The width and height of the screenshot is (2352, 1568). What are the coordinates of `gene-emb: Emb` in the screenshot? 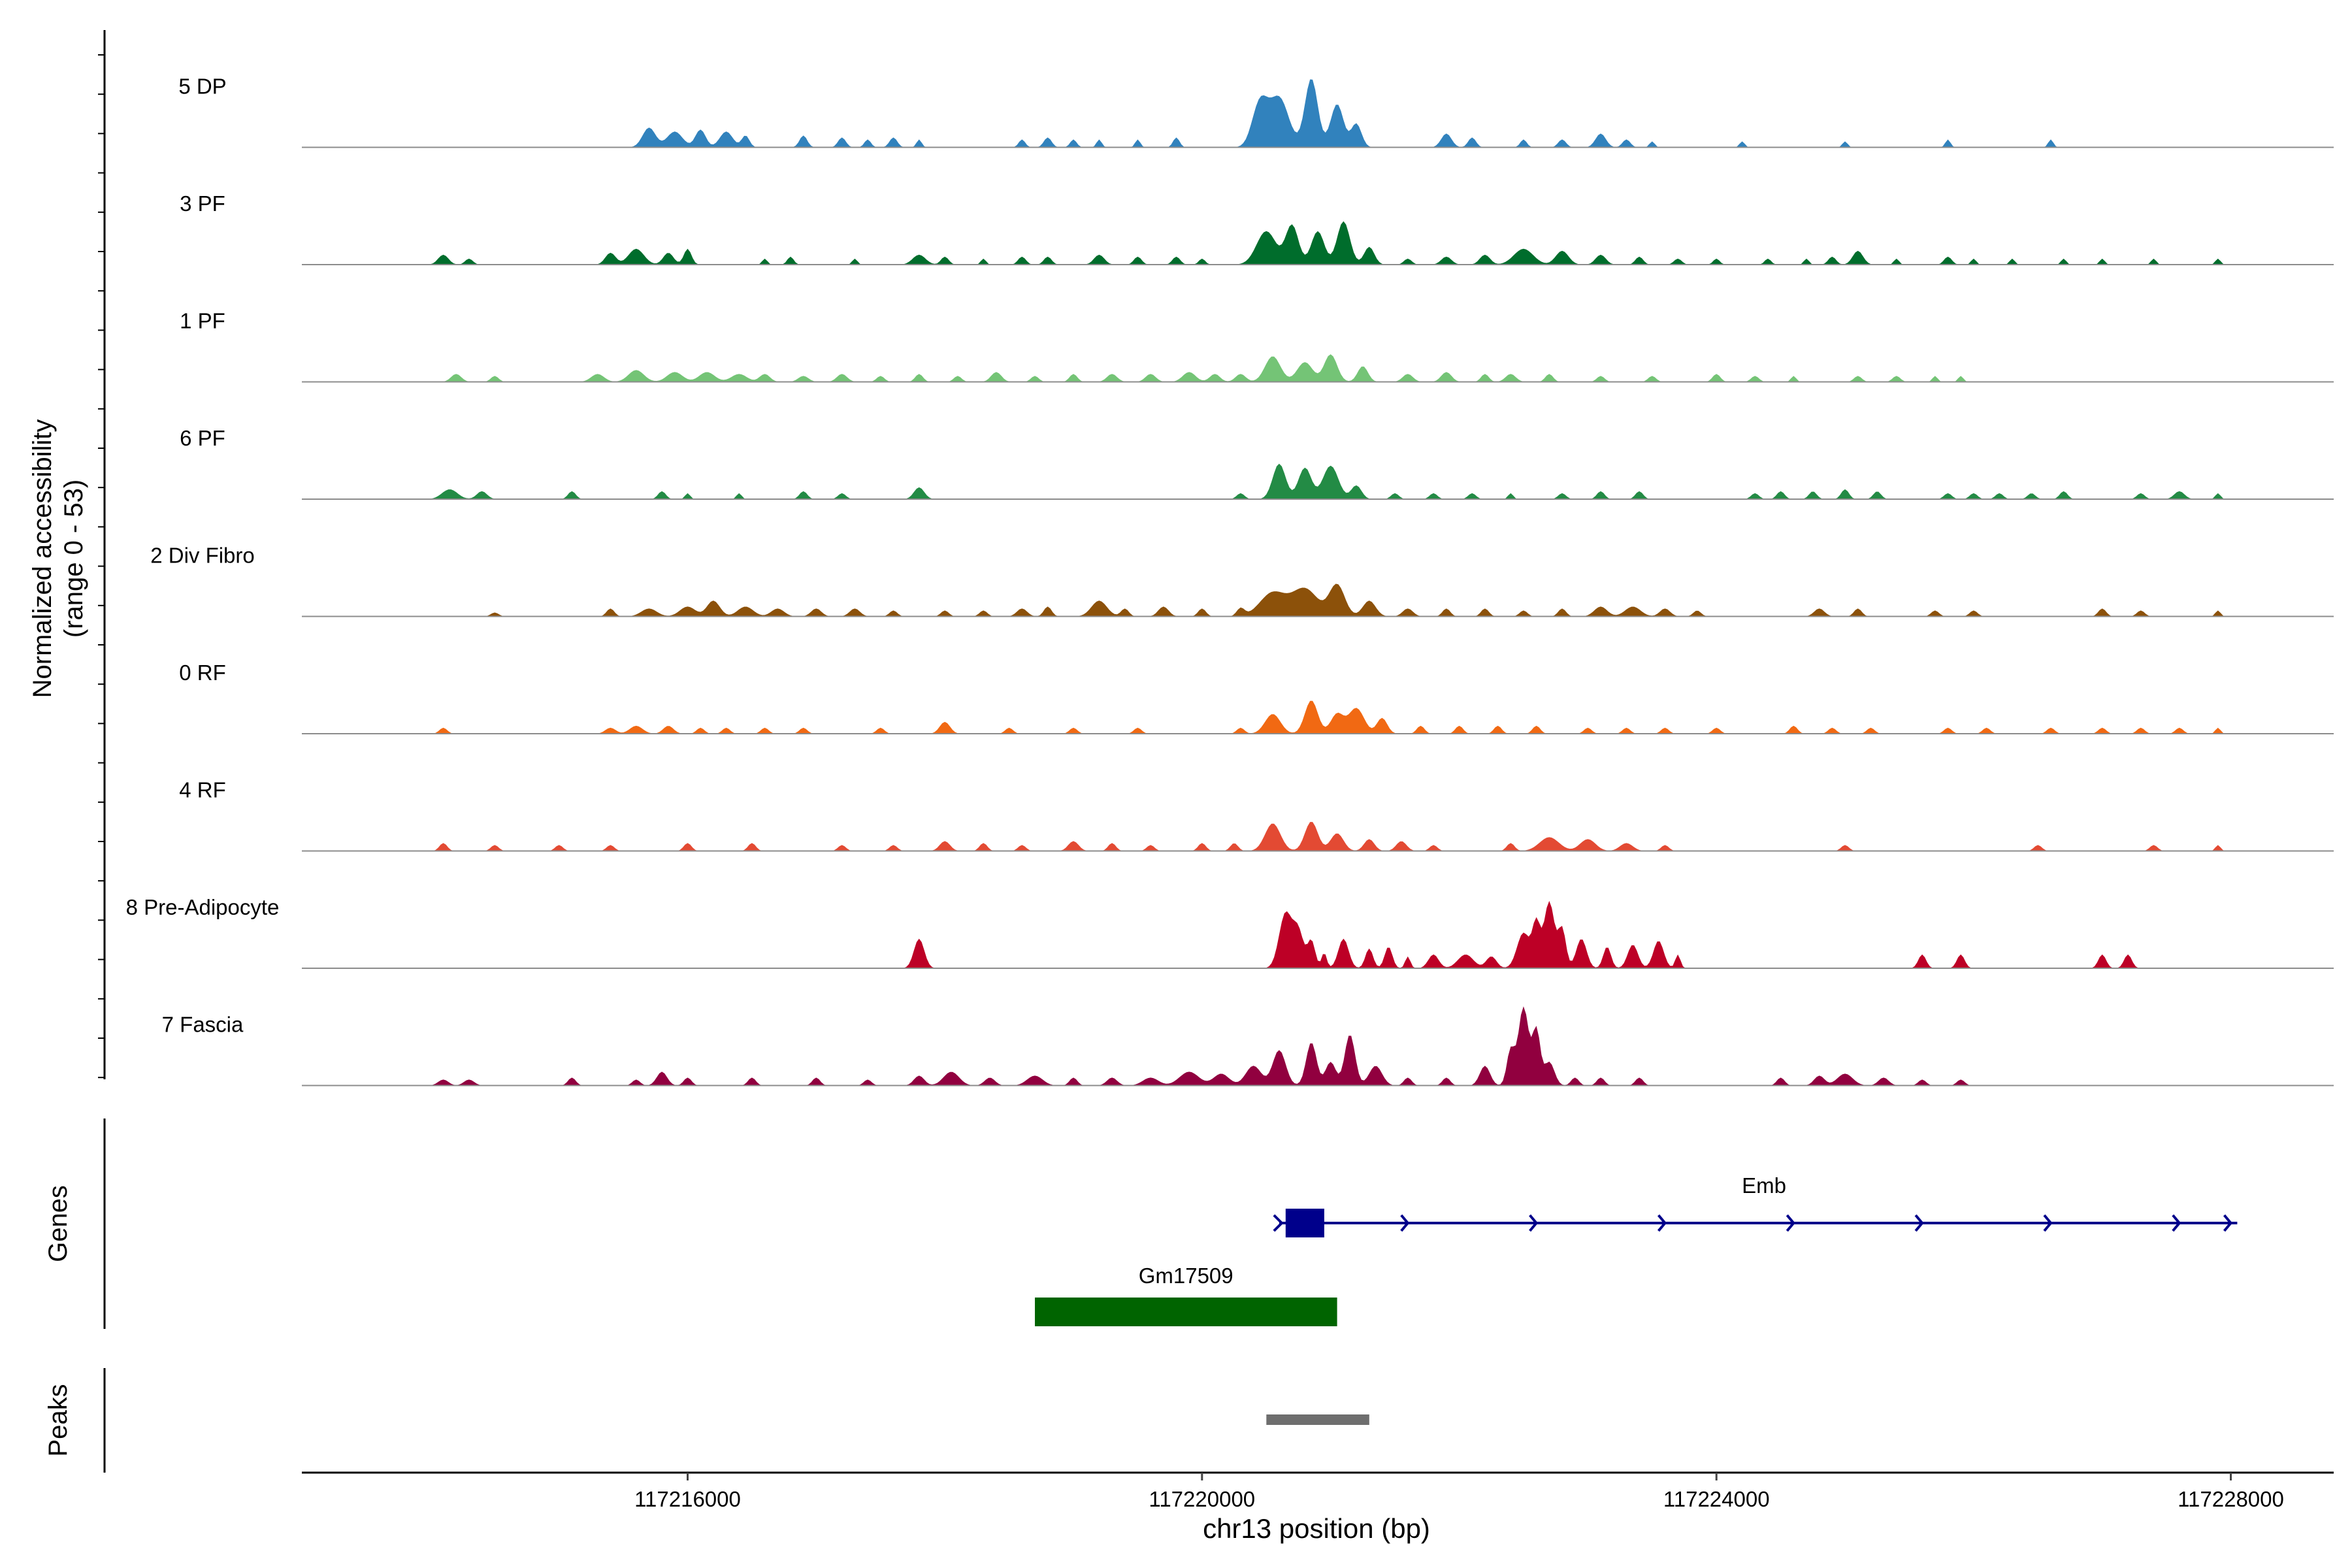 It's located at (1755, 1205).